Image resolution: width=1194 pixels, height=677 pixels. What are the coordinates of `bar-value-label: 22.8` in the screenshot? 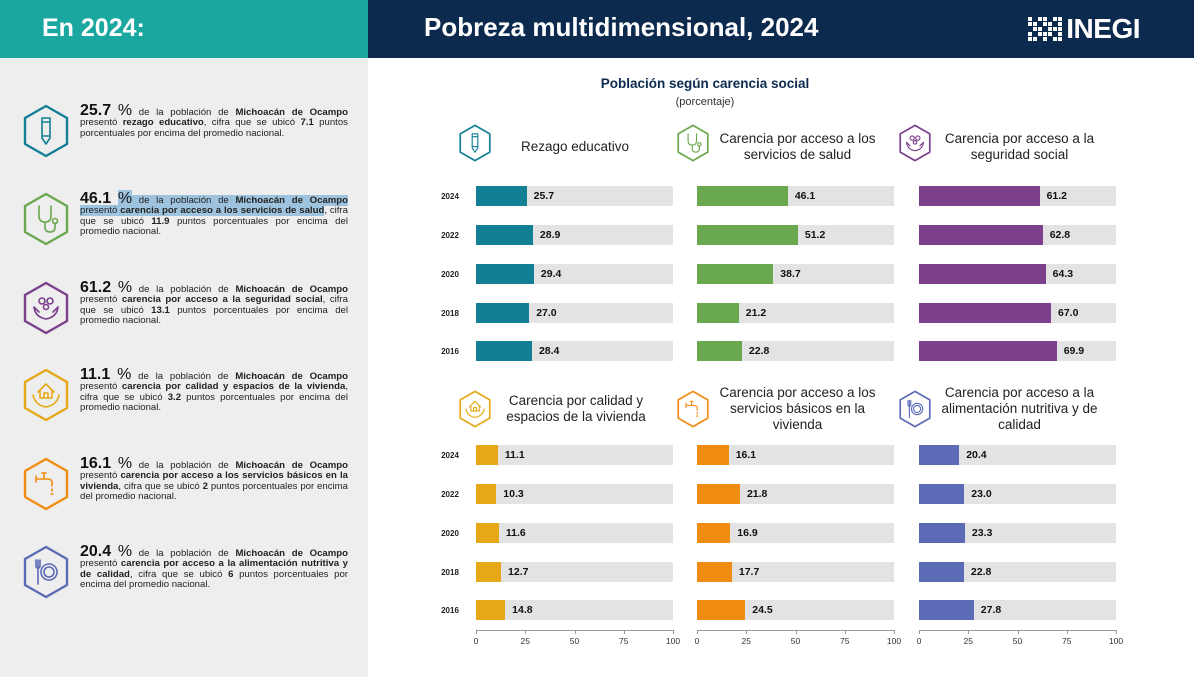 It's located at (759, 351).